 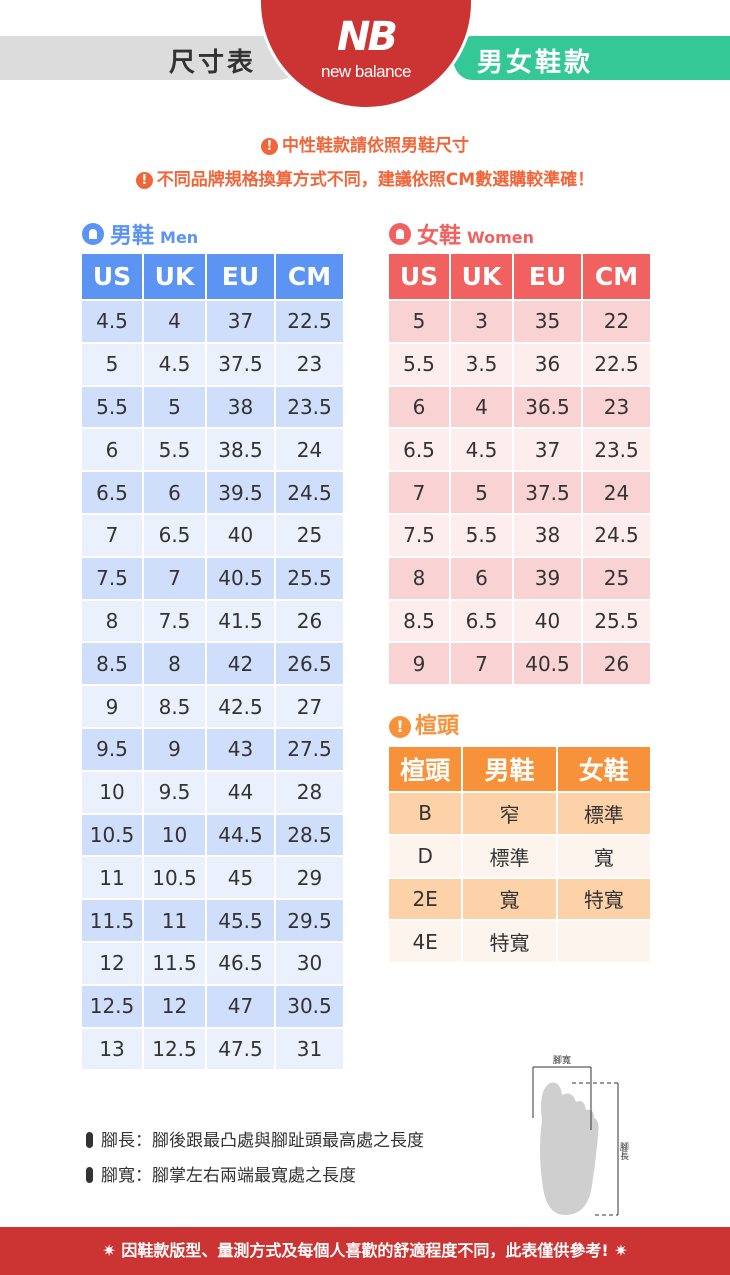 I want to click on table-cell: B, so click(x=425, y=813).